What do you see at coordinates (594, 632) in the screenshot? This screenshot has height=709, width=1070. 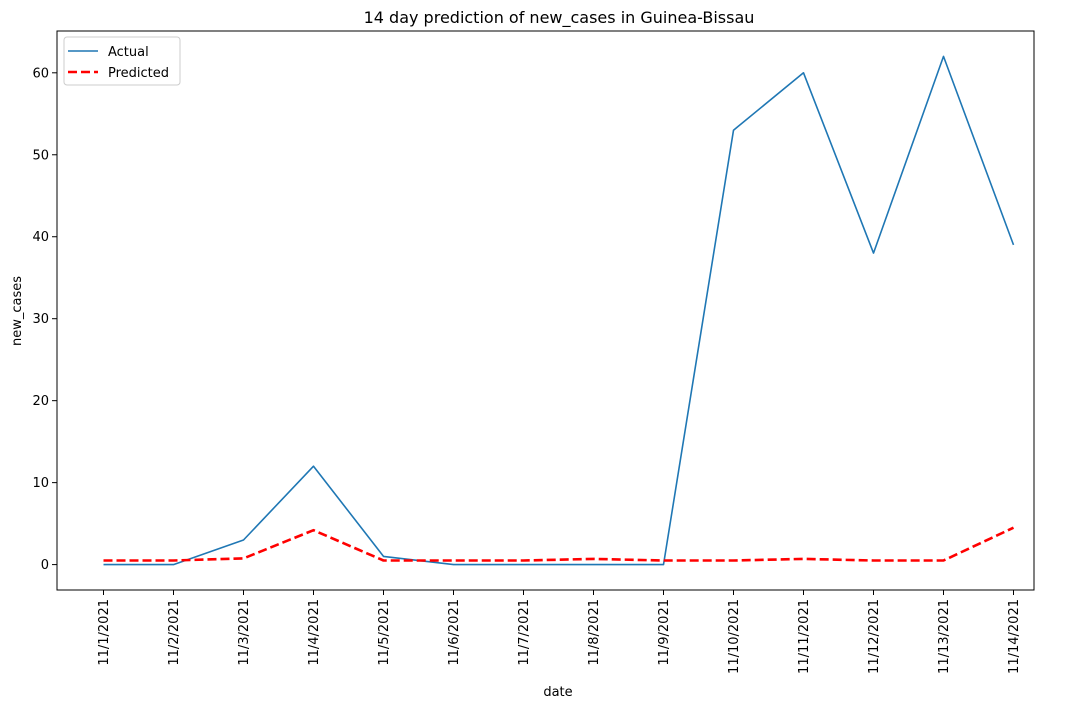 I see `x-tick-label: 11/8/2021` at bounding box center [594, 632].